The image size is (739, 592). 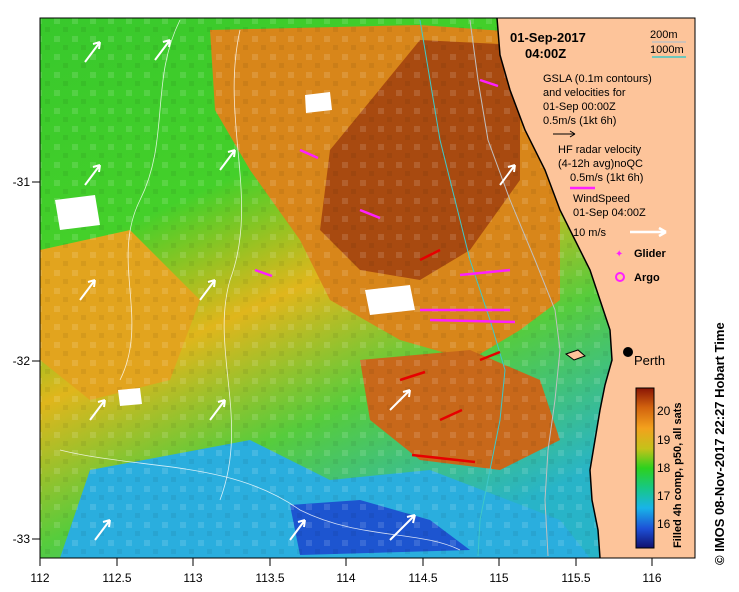 What do you see at coordinates (678, 475) in the screenshot?
I see `colorbar-title: Filled 4h comp, p50, all sats` at bounding box center [678, 475].